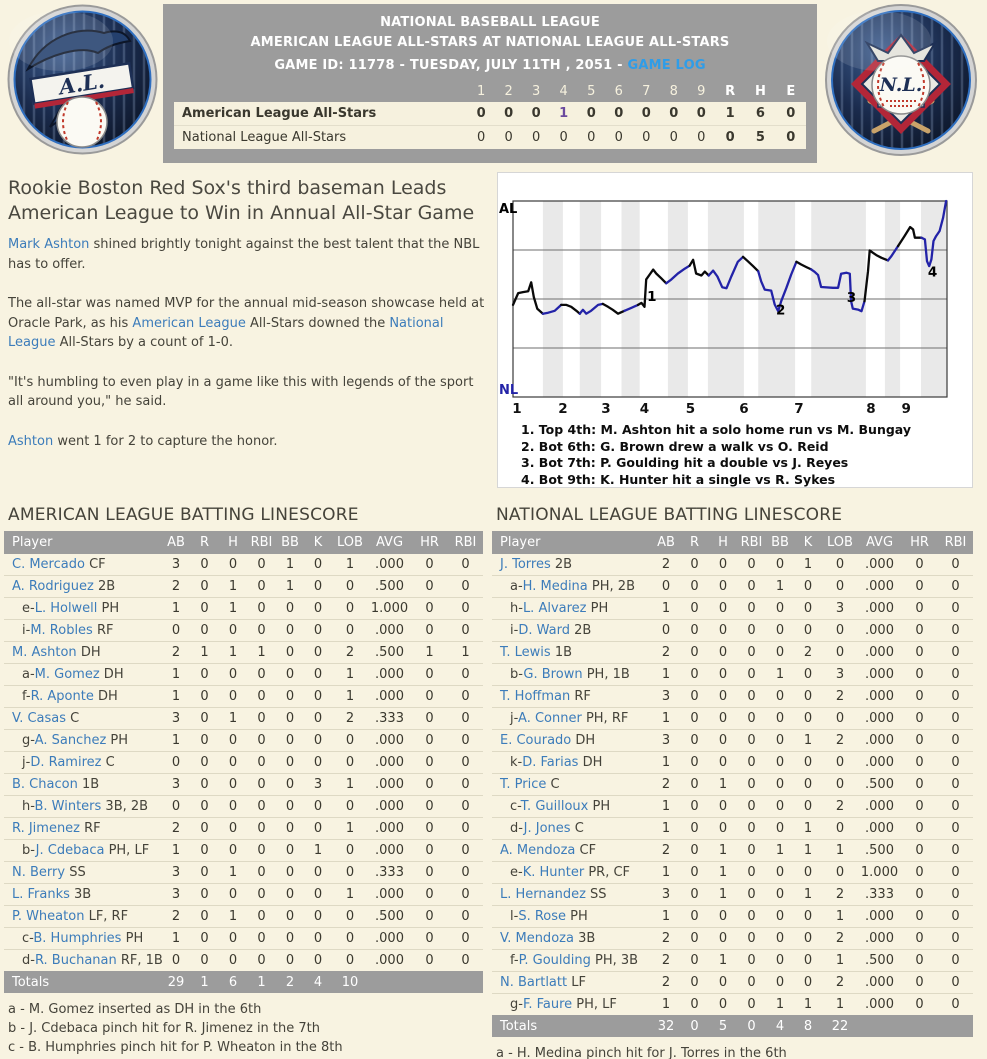 The width and height of the screenshot is (987, 1059). Describe the element at coordinates (561, 564) in the screenshot. I see `player-position: 2B` at that location.